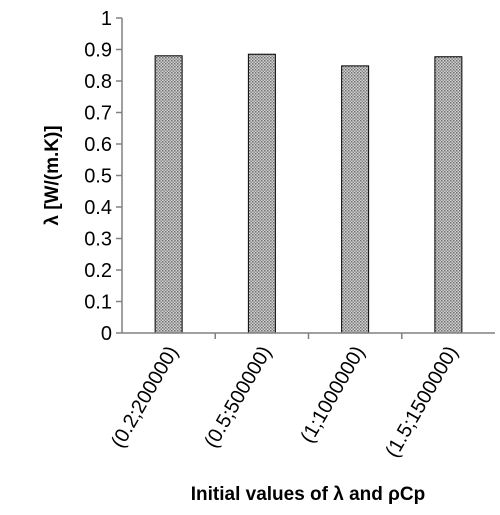 The image size is (500, 515). I want to click on y-axis-title: λ [W/(m.K)], so click(52, 175).